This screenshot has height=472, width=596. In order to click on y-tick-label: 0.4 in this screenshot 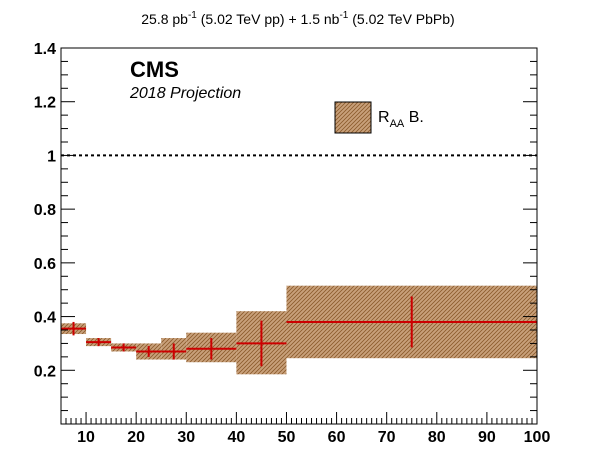, I will do `click(45, 318)`.